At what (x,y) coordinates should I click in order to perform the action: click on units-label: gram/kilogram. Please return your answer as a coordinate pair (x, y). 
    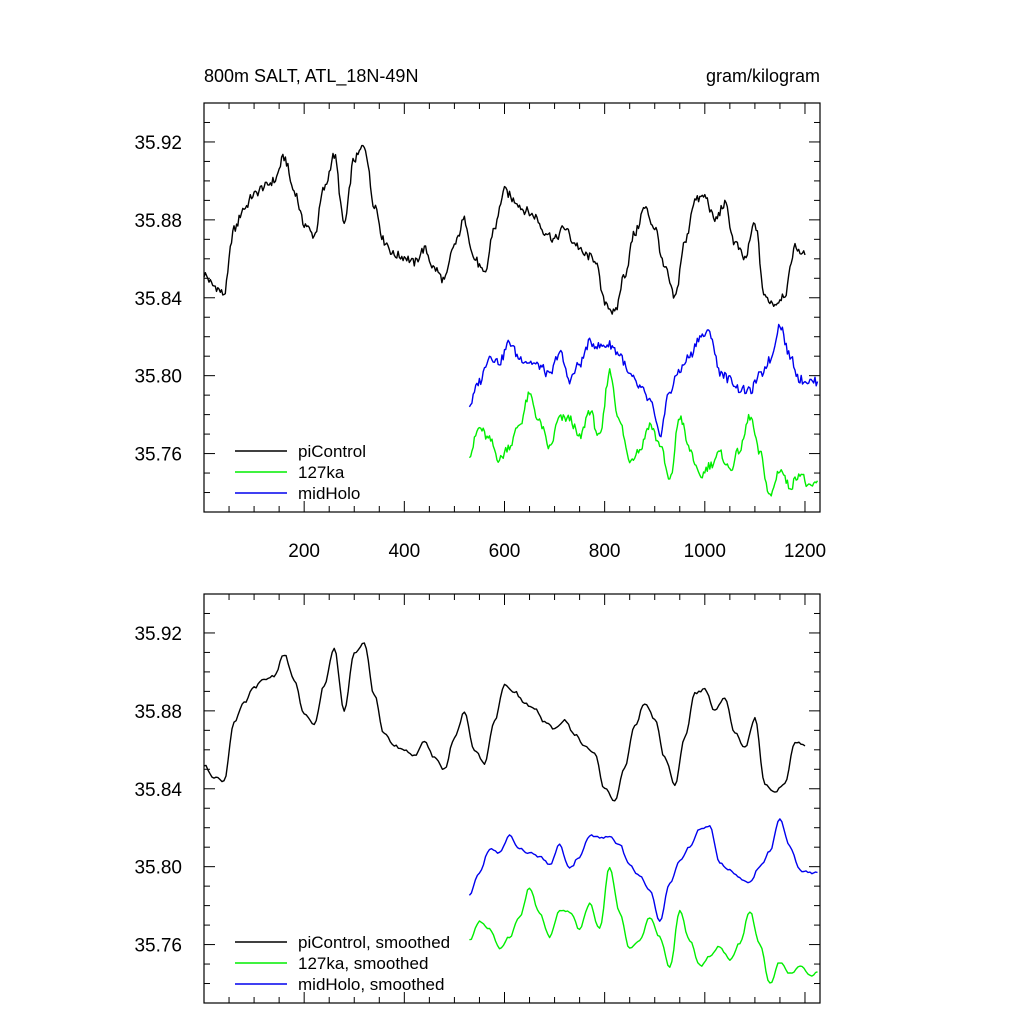
    Looking at the image, I should click on (763, 76).